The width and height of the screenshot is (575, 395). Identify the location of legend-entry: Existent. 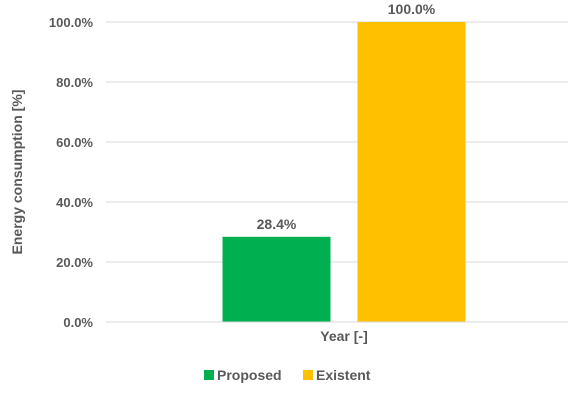
(343, 375).